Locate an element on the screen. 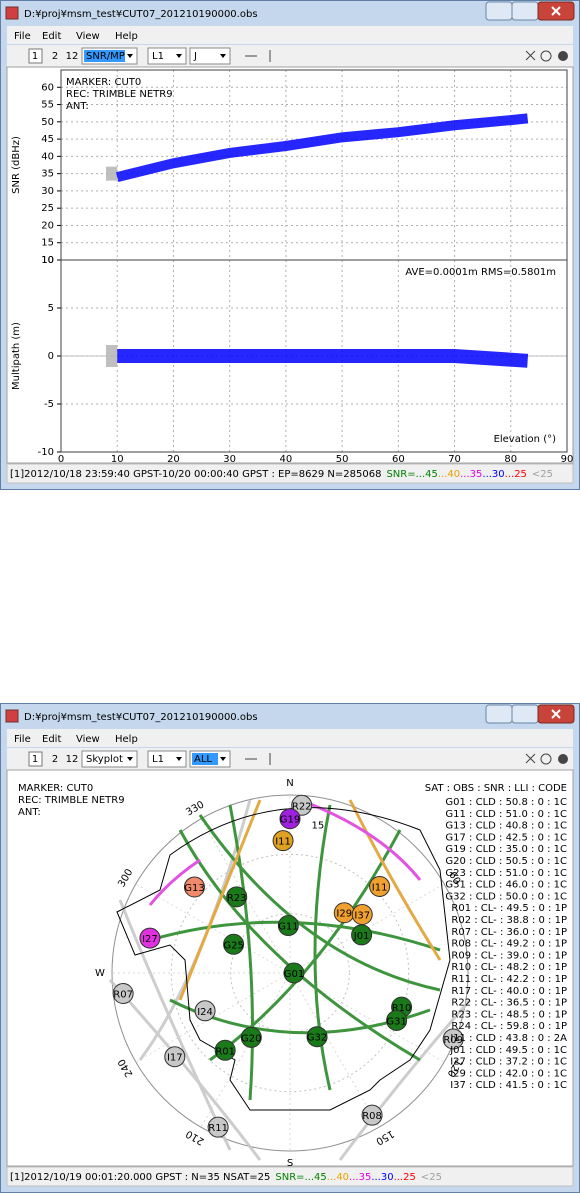 Image resolution: width=580 pixels, height=1197 pixels. satellite-label: I29 is located at coordinates (344, 914).